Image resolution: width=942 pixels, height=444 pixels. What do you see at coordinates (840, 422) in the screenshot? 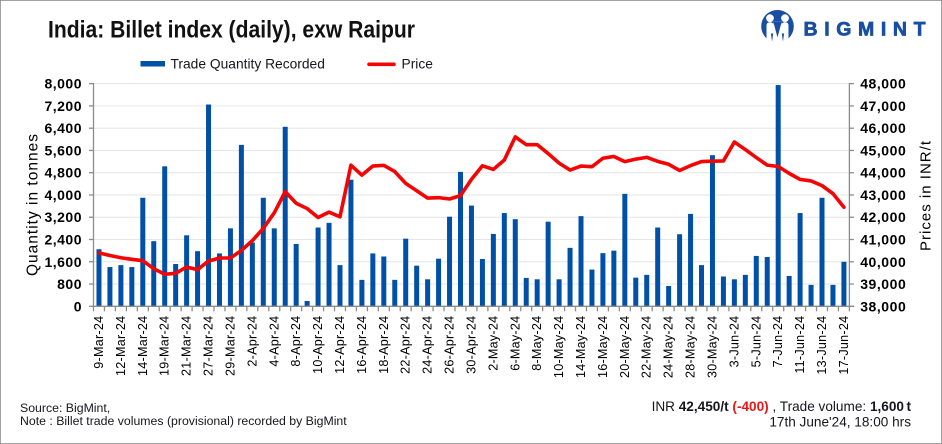
I see `svg-text: 17th June'24, 18:00 hrs` at bounding box center [840, 422].